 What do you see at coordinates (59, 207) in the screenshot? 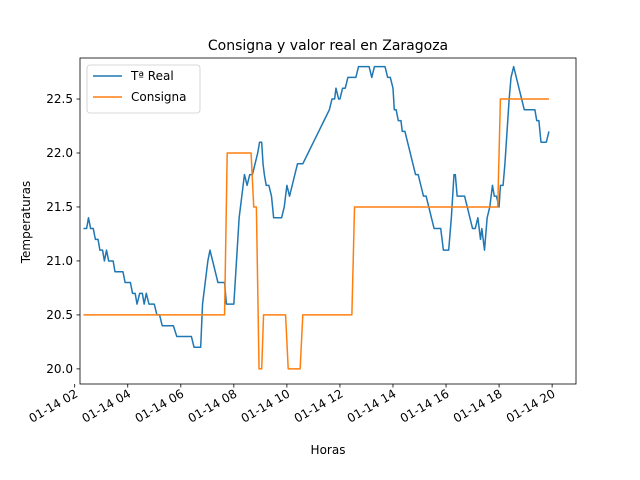
I see `y-tick-label: 21.5` at bounding box center [59, 207].